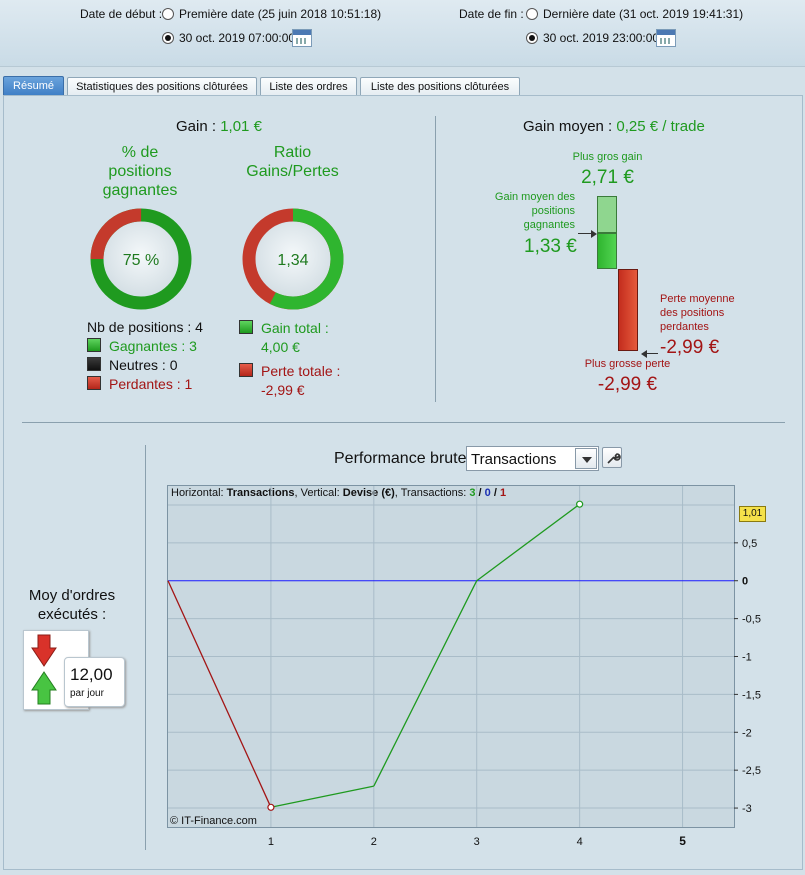  I want to click on orders-value: 12,00, so click(91, 674).